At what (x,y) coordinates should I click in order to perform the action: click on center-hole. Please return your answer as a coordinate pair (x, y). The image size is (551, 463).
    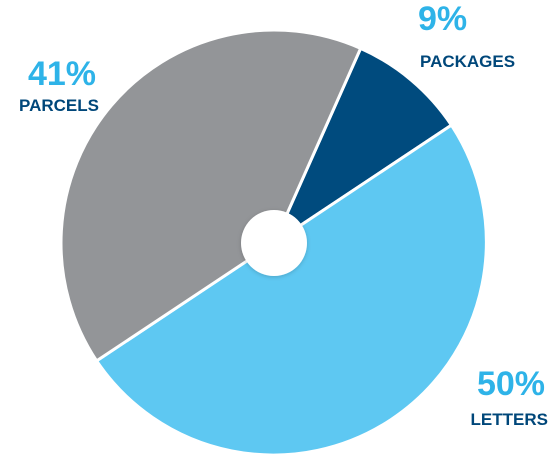
    Looking at the image, I should click on (274, 243).